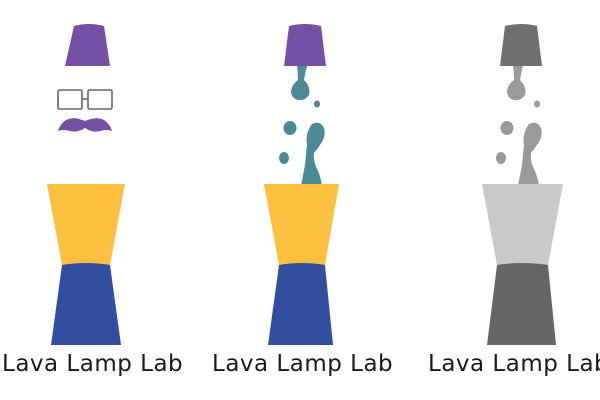  Describe the element at coordinates (85, 125) in the screenshot. I see `mustache-icon` at that location.